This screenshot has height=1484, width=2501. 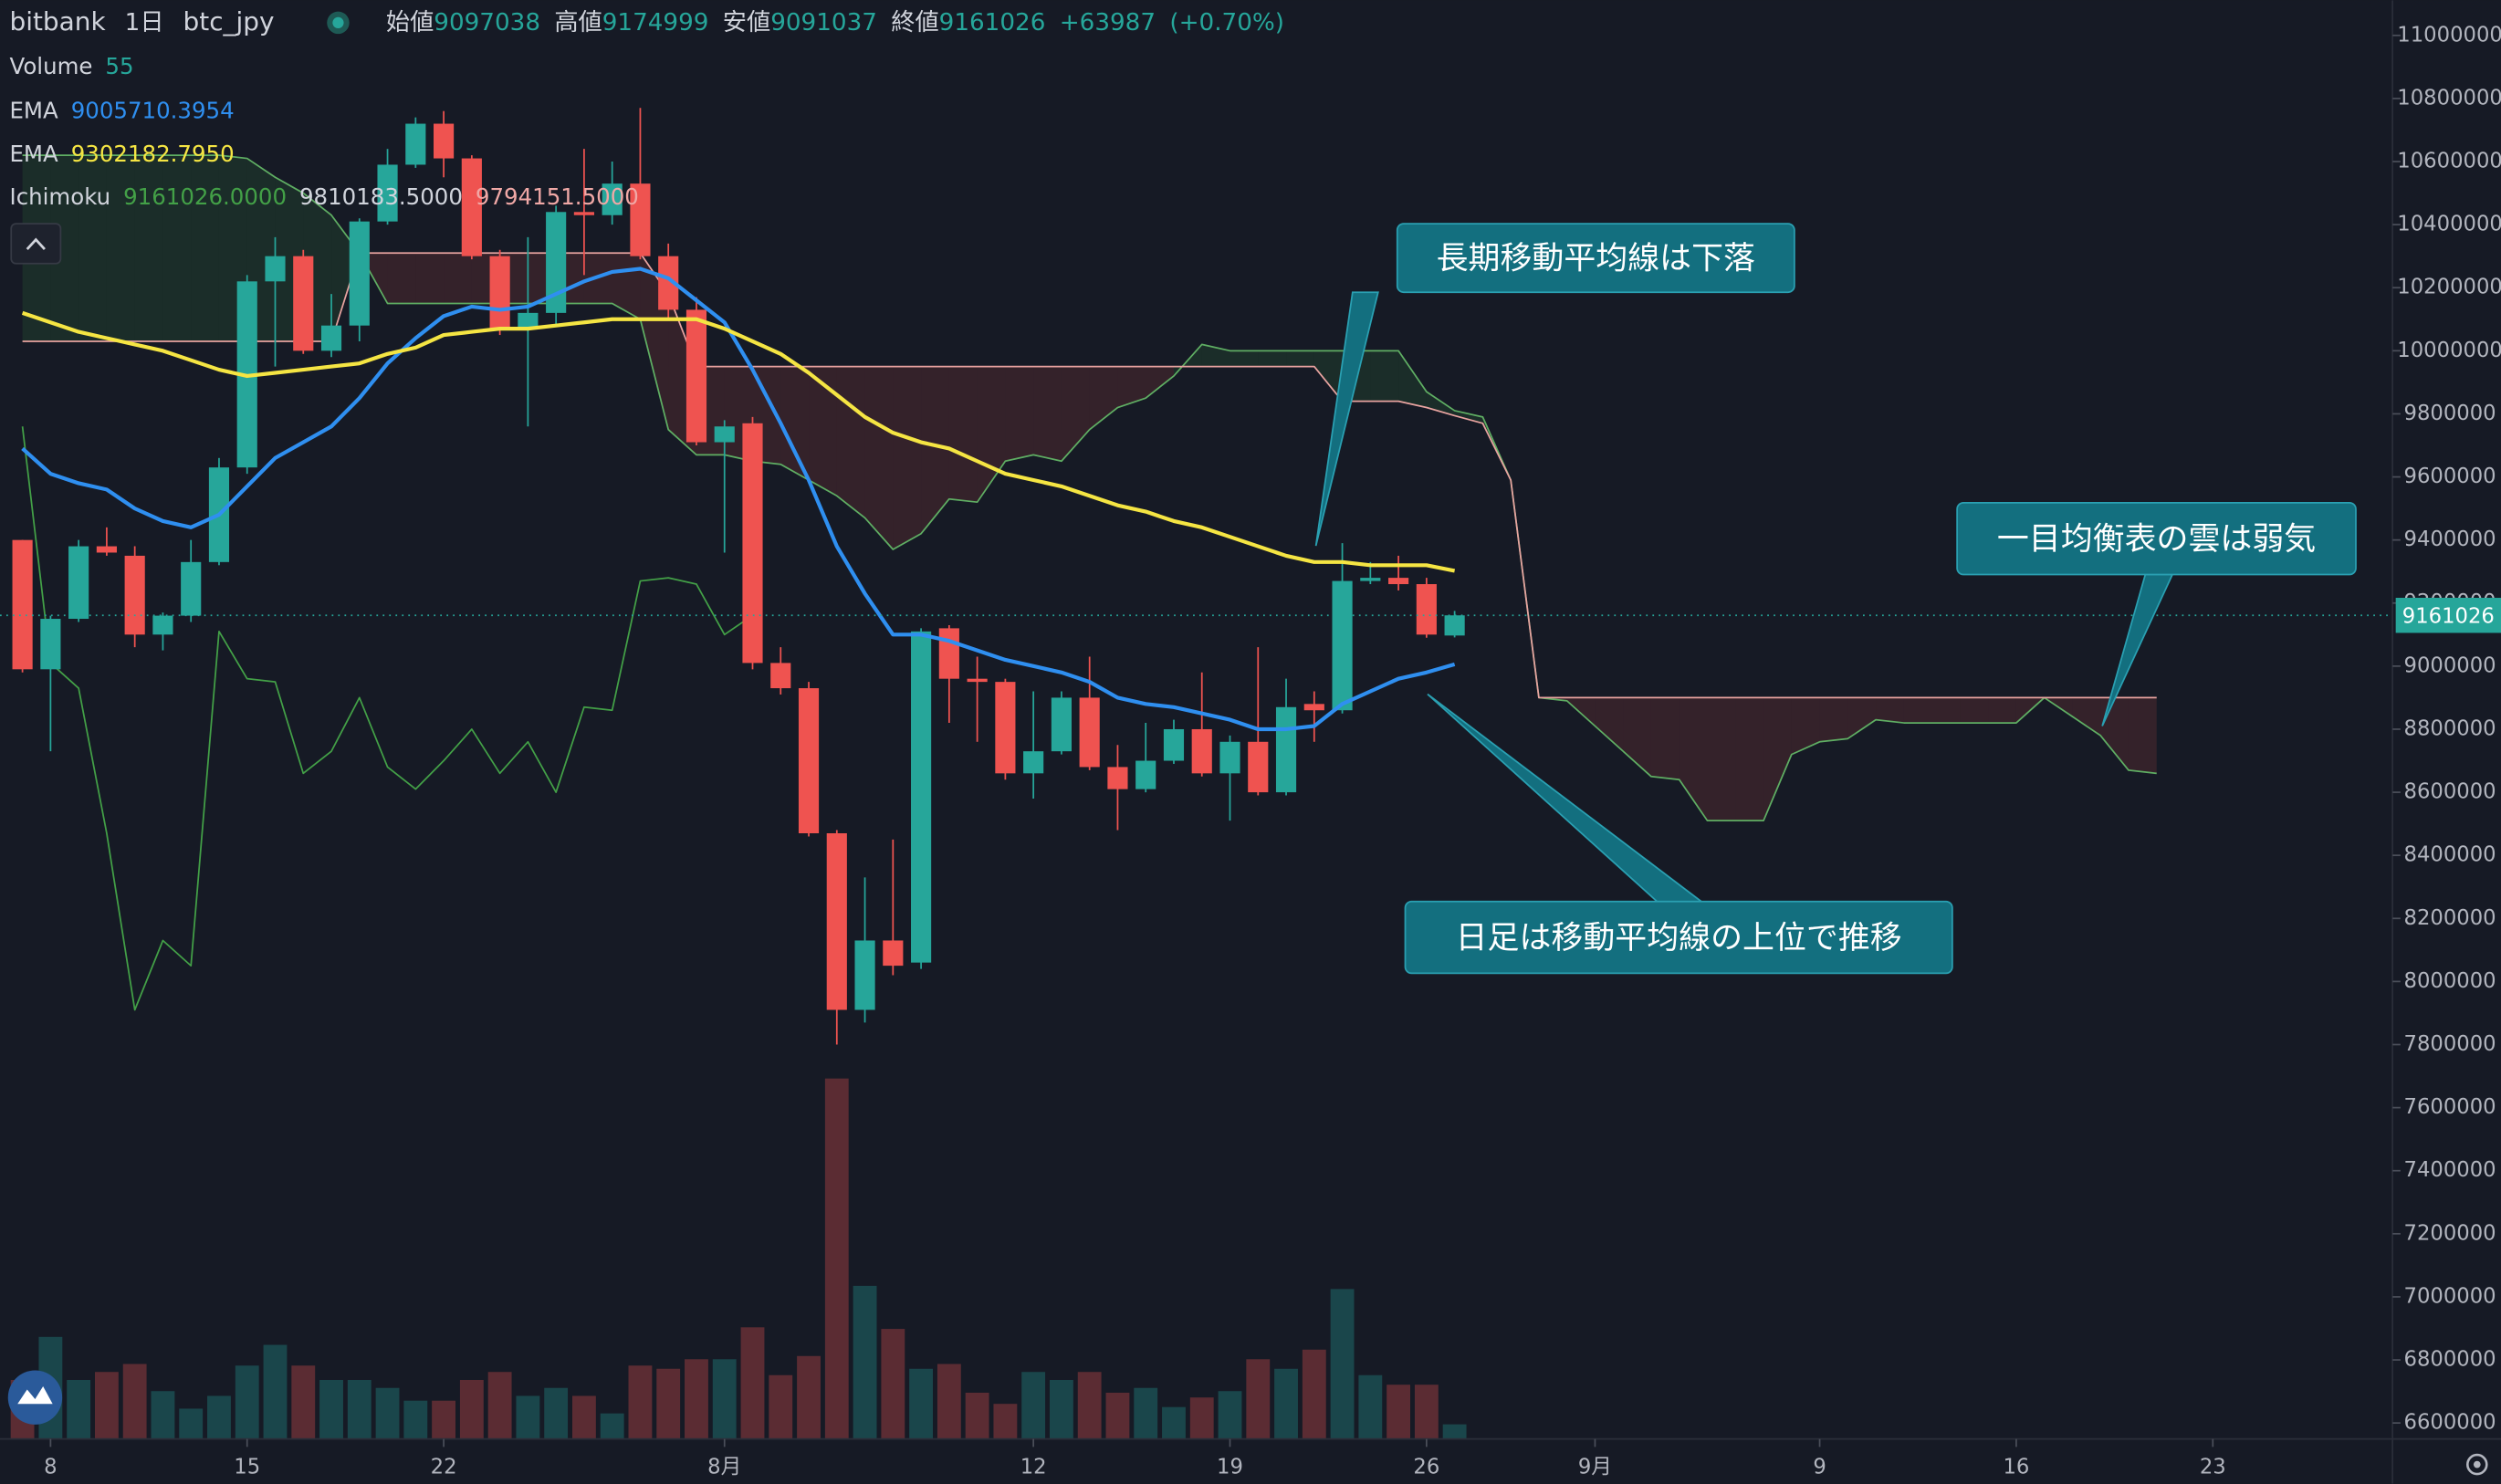 What do you see at coordinates (2450, 981) in the screenshot?
I see `y-tick-label: 8000000` at bounding box center [2450, 981].